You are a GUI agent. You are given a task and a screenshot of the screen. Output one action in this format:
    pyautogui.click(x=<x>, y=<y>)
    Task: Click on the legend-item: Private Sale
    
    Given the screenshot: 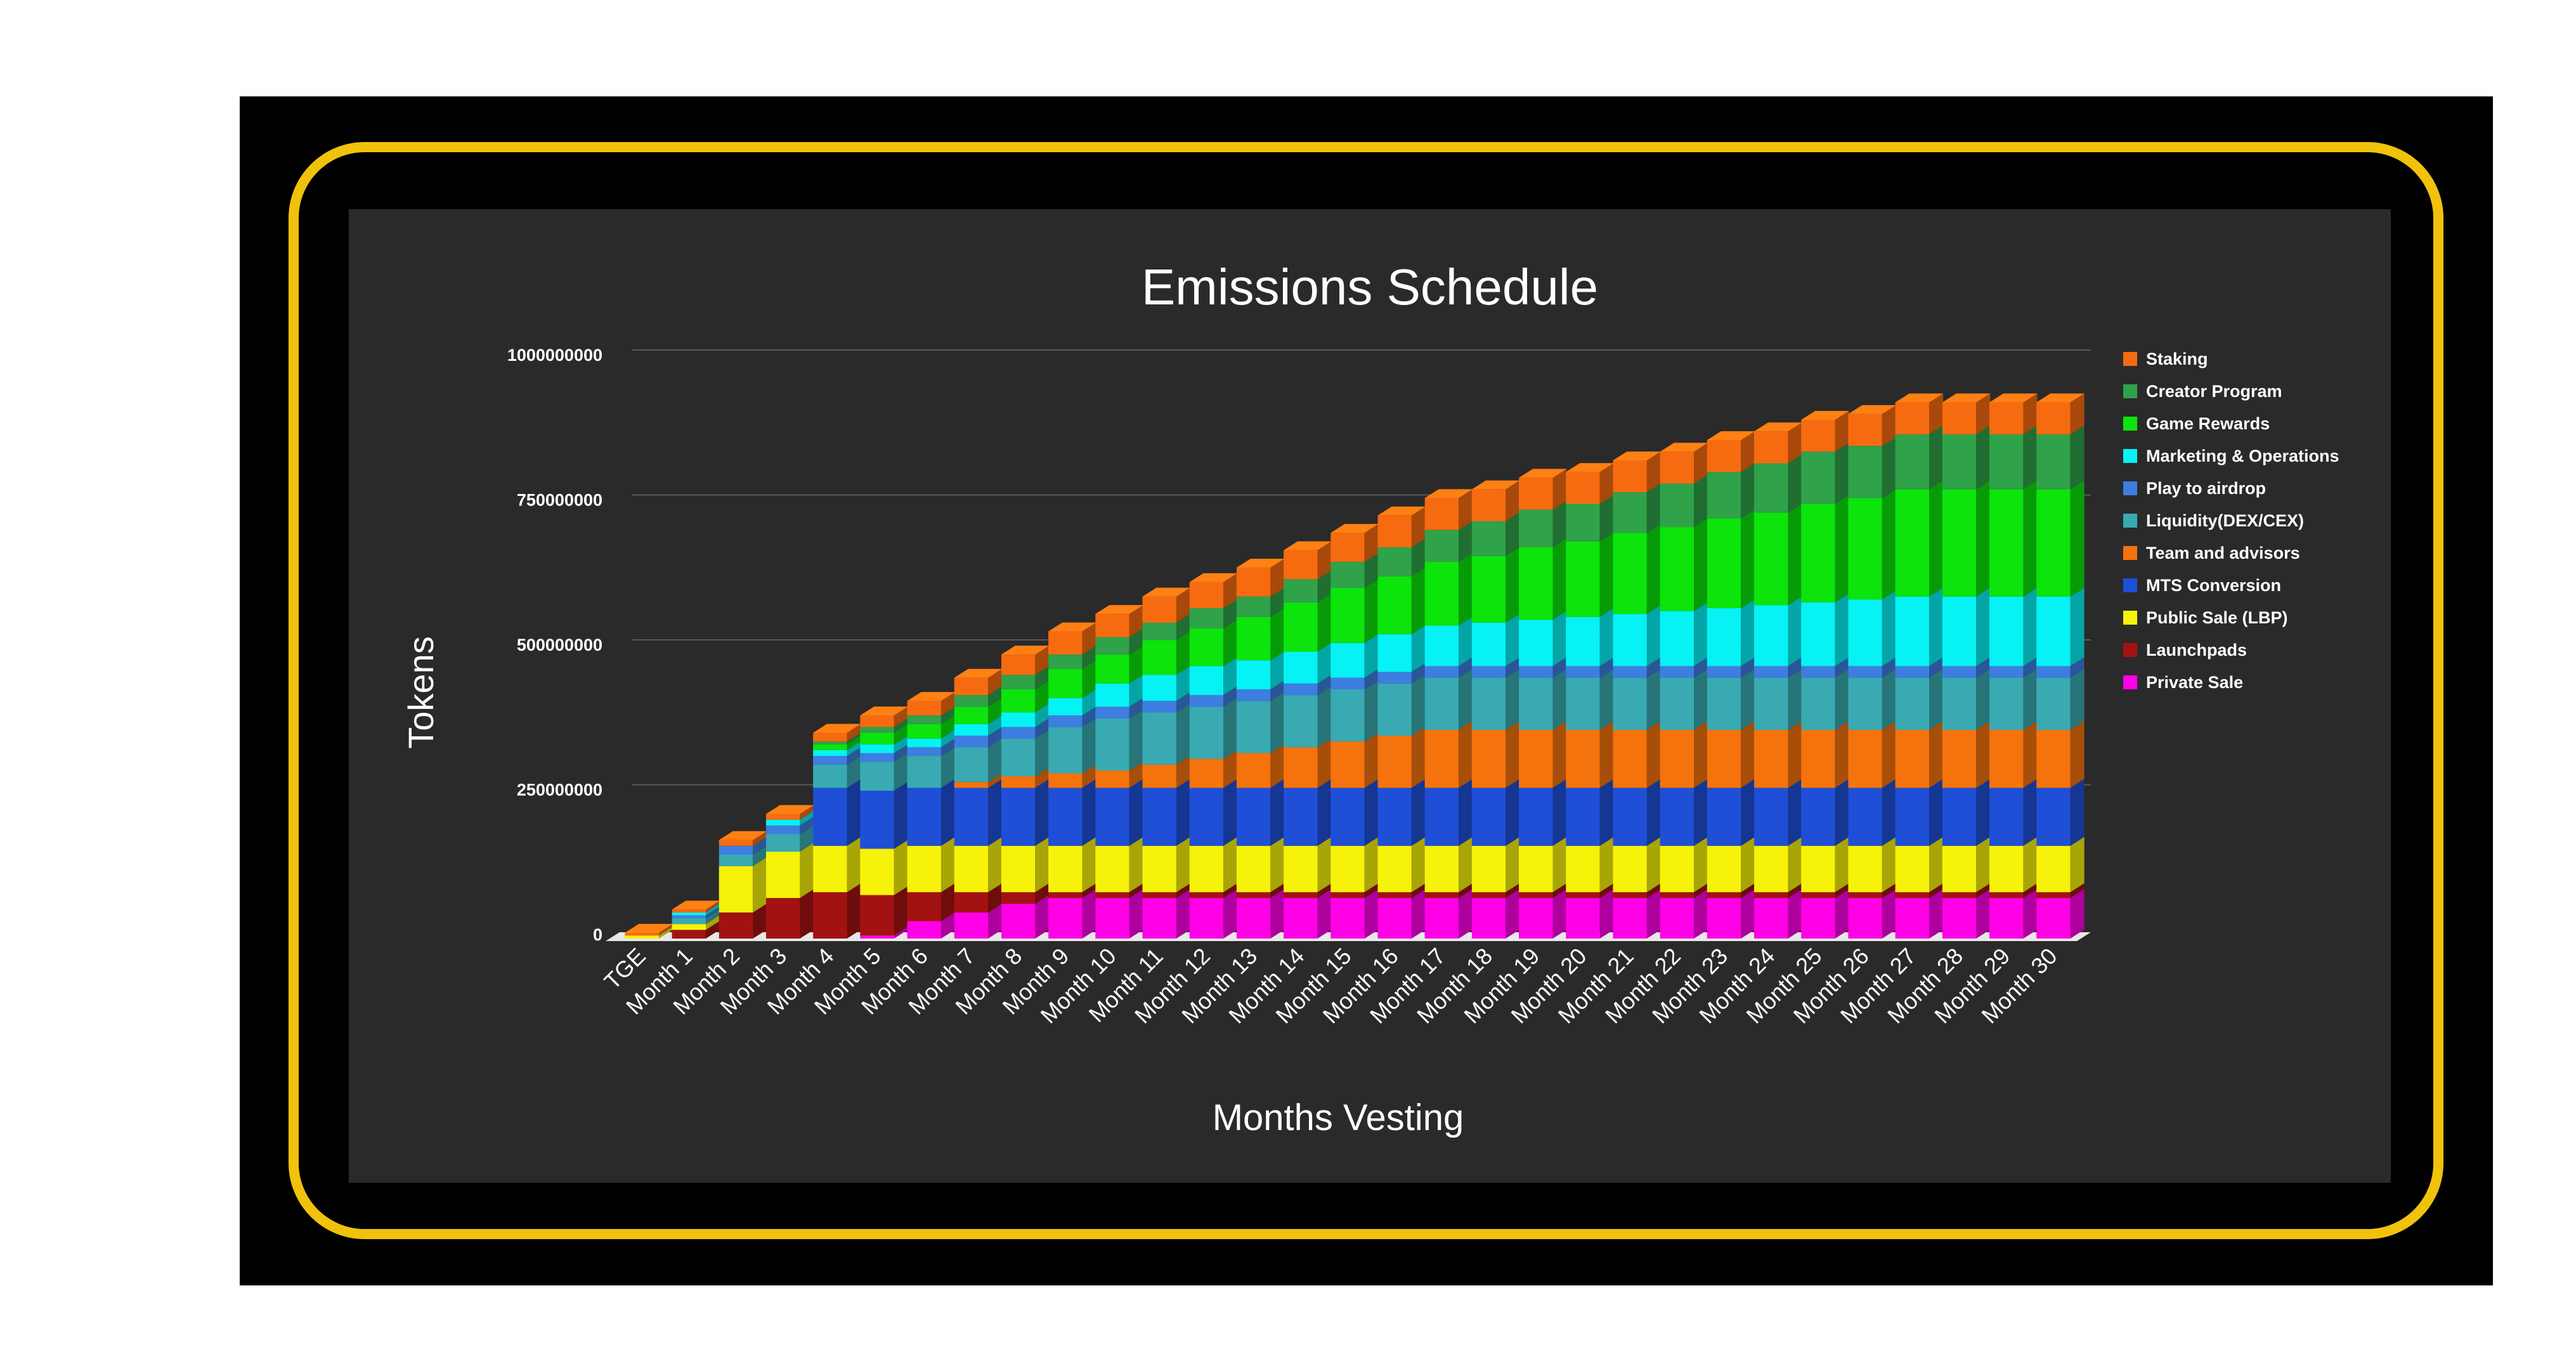 What is the action you would take?
    pyautogui.click(x=2183, y=683)
    